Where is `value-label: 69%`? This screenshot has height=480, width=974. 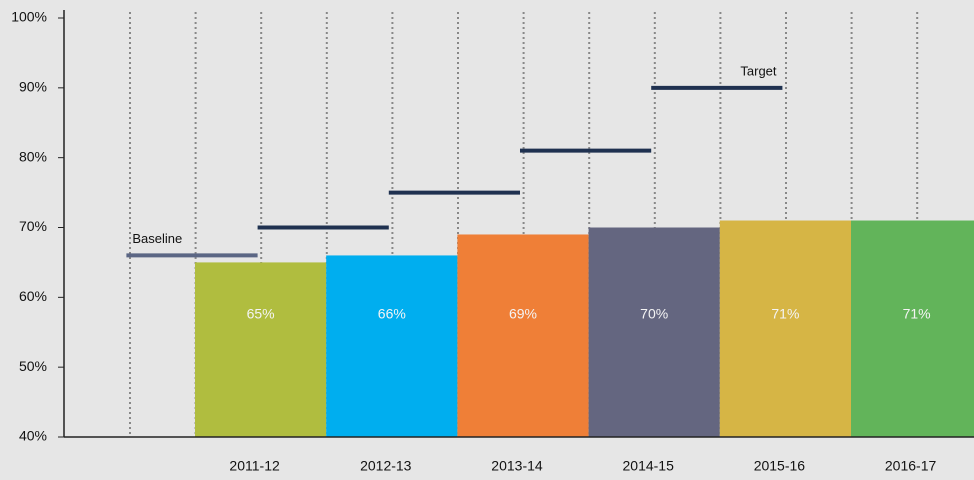 value-label: 69% is located at coordinates (523, 314).